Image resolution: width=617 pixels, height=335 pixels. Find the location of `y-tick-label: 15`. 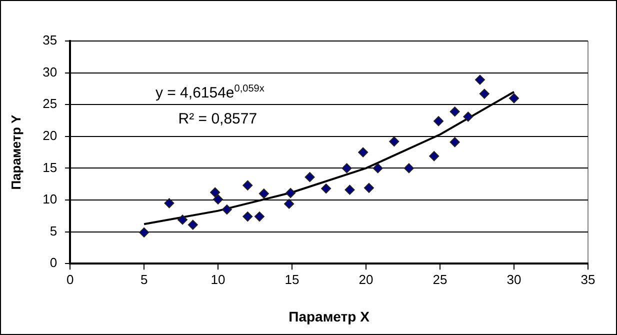

y-tick-label: 15 is located at coordinates (50, 167).